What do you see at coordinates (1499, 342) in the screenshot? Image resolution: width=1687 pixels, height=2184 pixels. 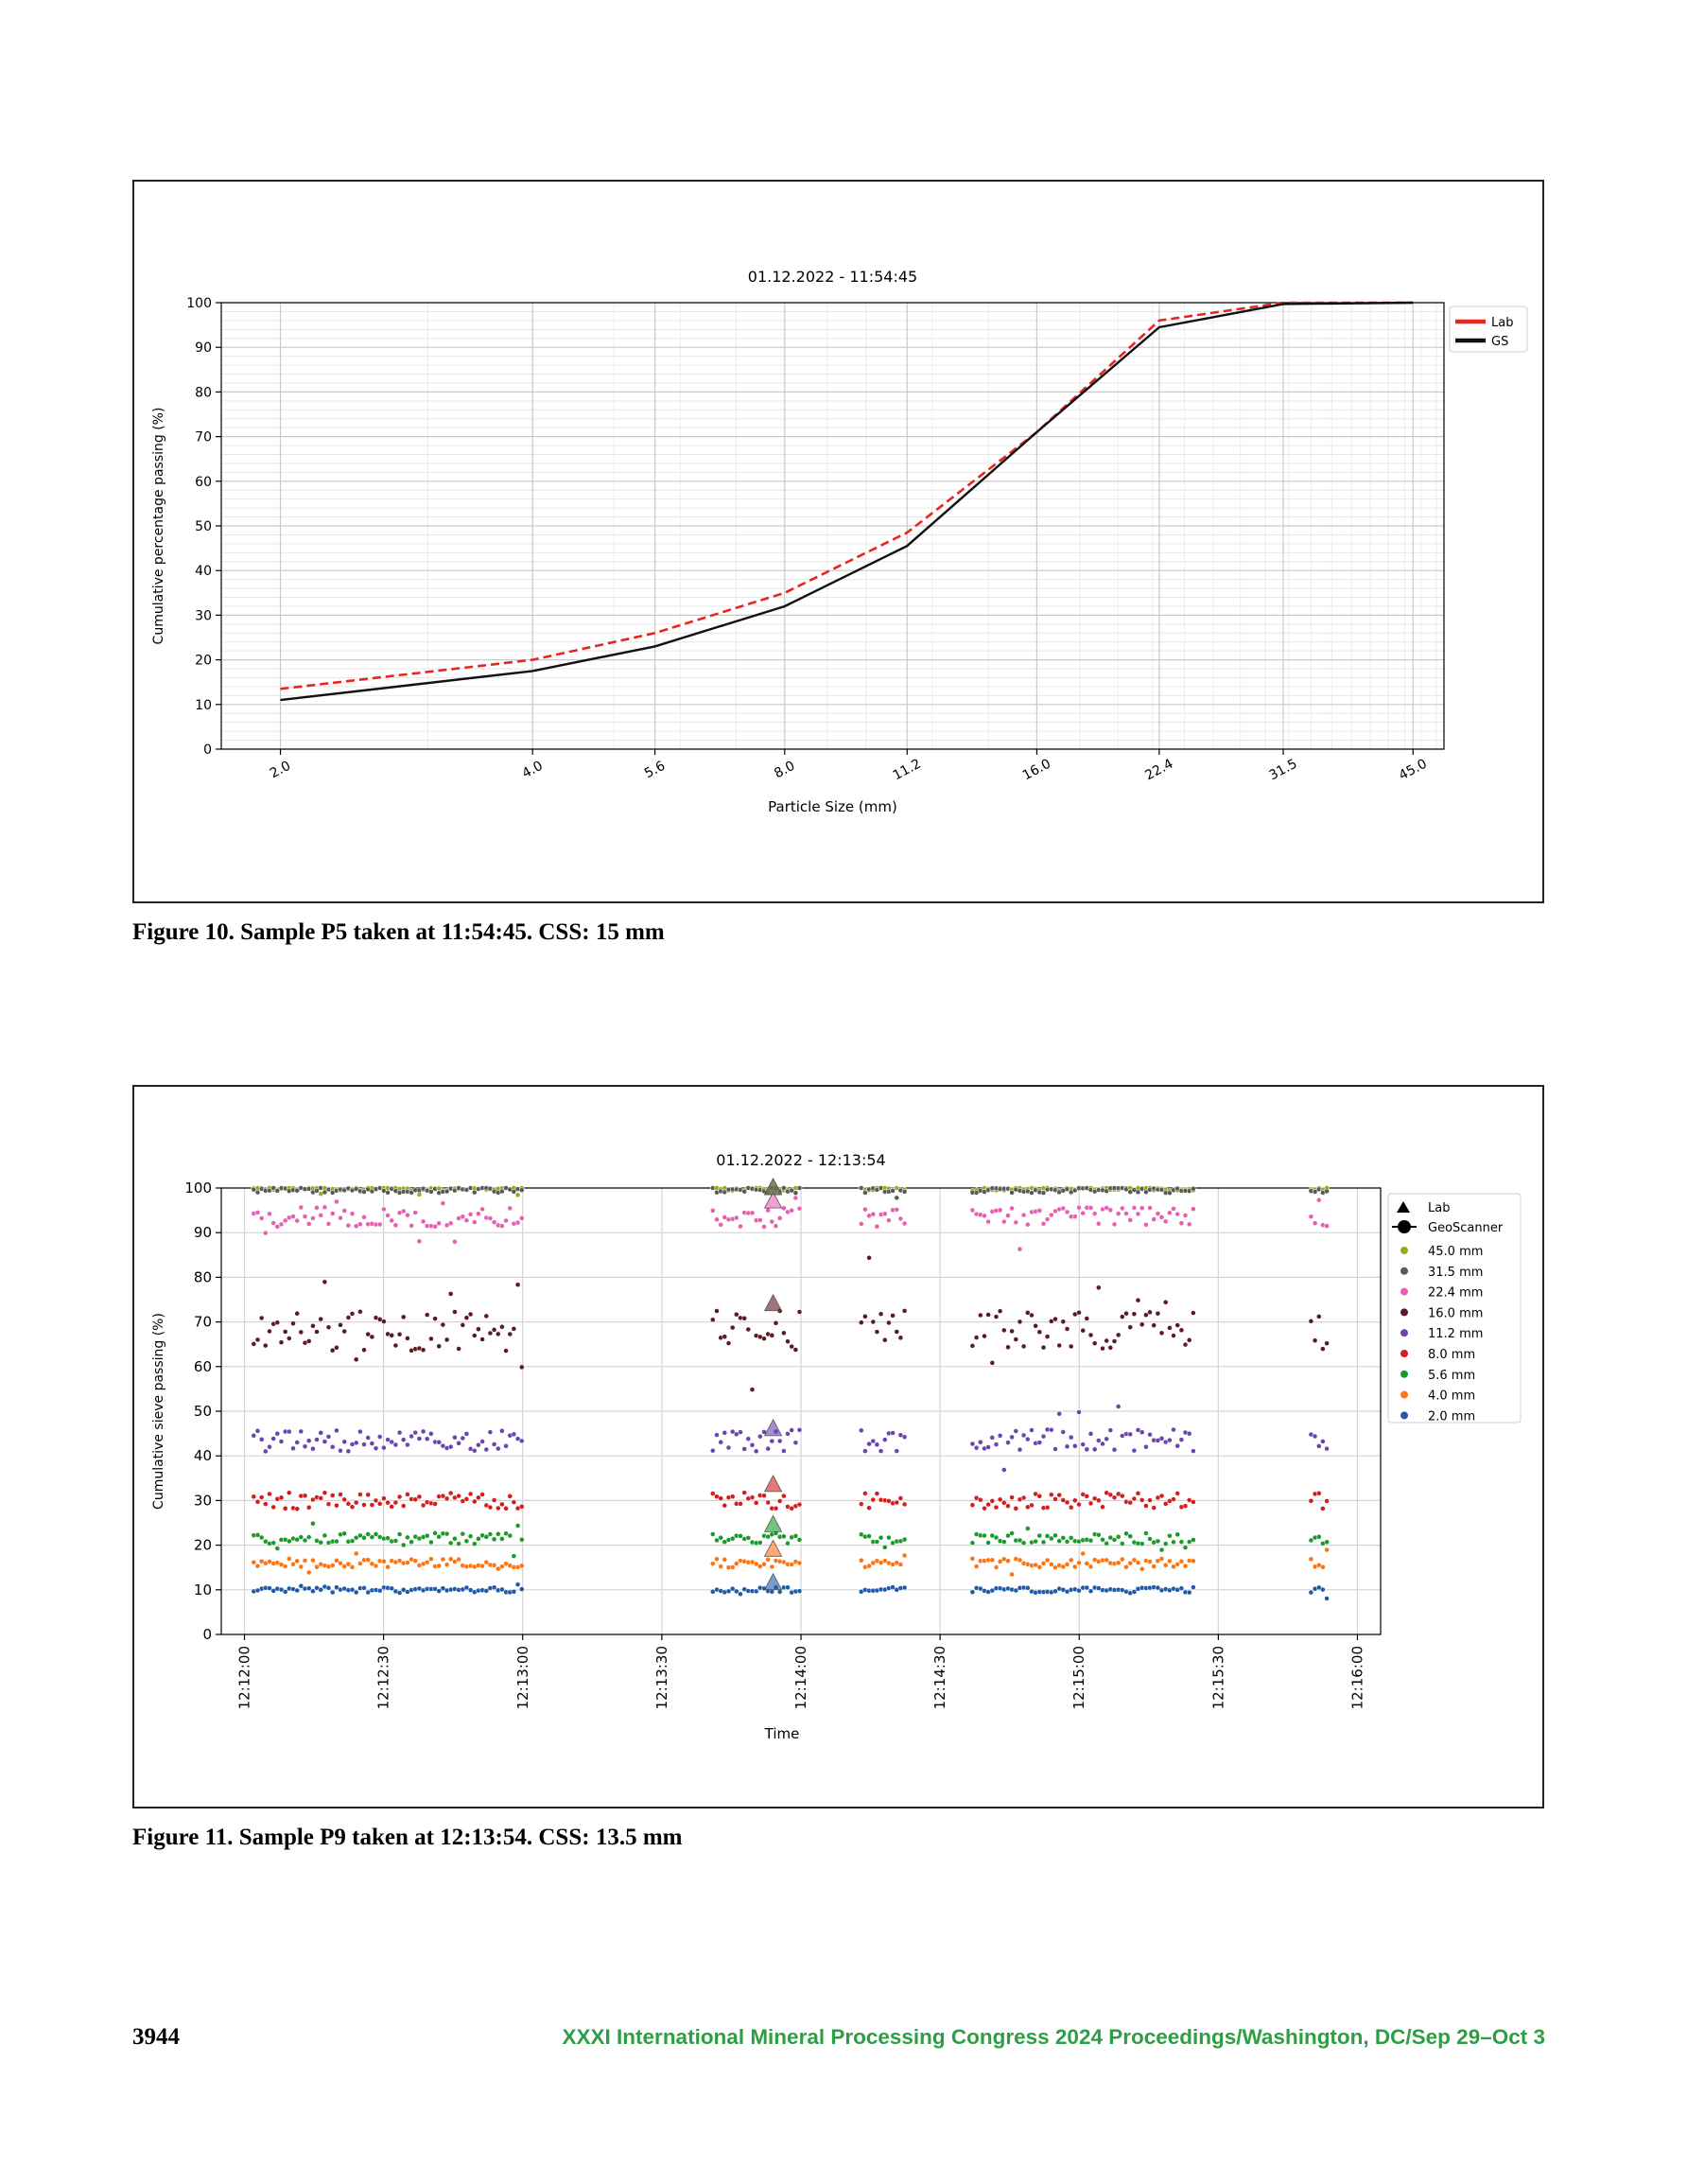 I see `legend-label: GS` at bounding box center [1499, 342].